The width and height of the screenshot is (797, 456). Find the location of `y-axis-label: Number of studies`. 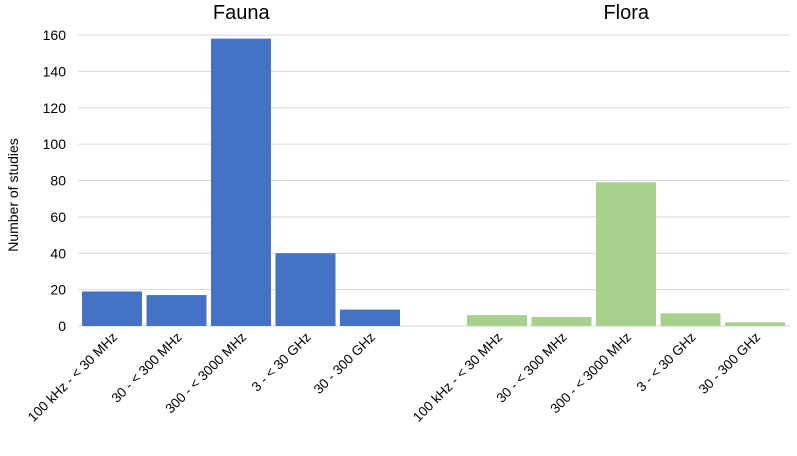

y-axis-label: Number of studies is located at coordinates (13, 195).